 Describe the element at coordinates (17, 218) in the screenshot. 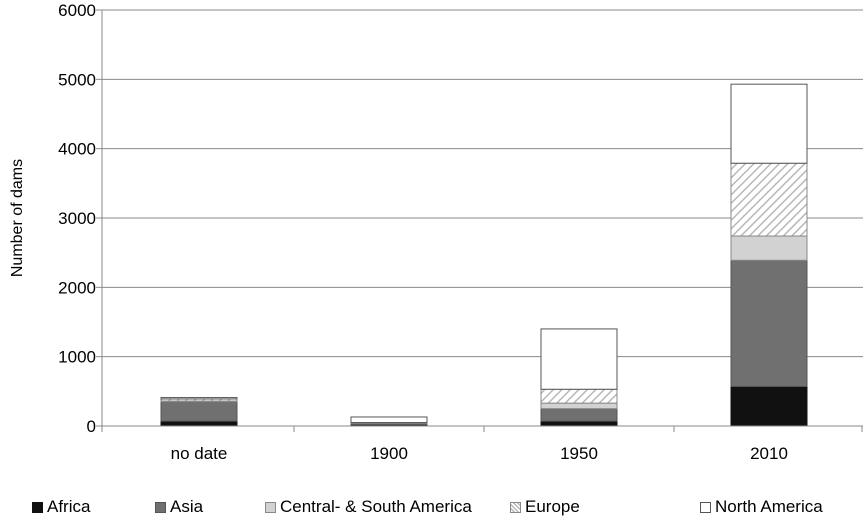

I see `y-axis-title: Number of dams` at that location.